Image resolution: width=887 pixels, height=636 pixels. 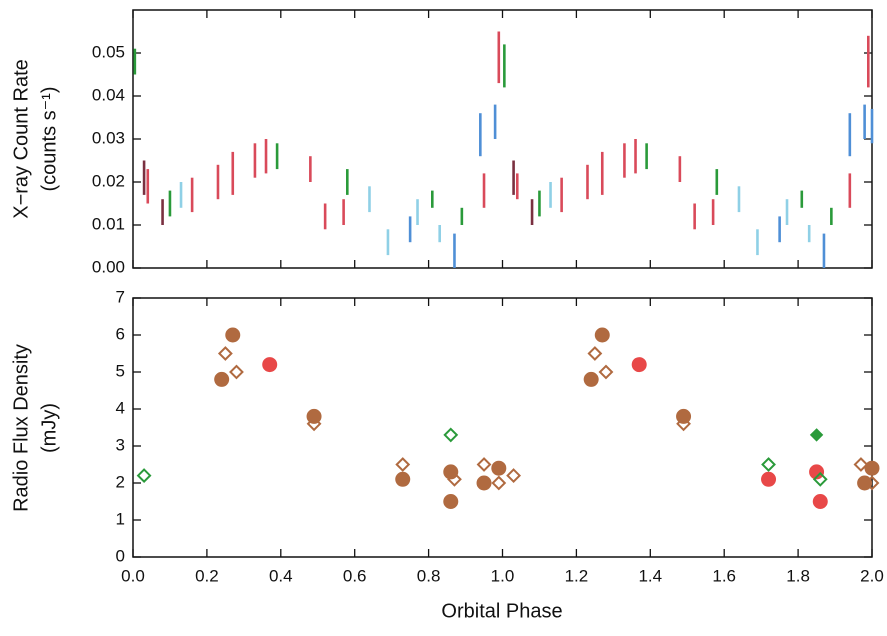 What do you see at coordinates (120, 370) in the screenshot?
I see `y-tick-label: 5` at bounding box center [120, 370].